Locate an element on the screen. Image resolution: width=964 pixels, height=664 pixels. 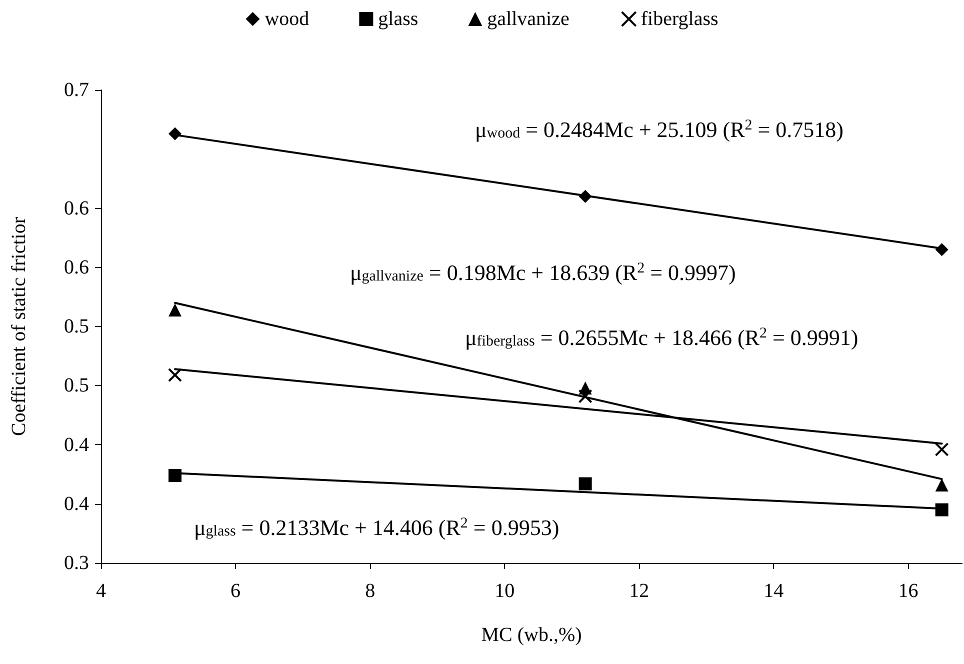
legend-label: glass is located at coordinates (398, 19).